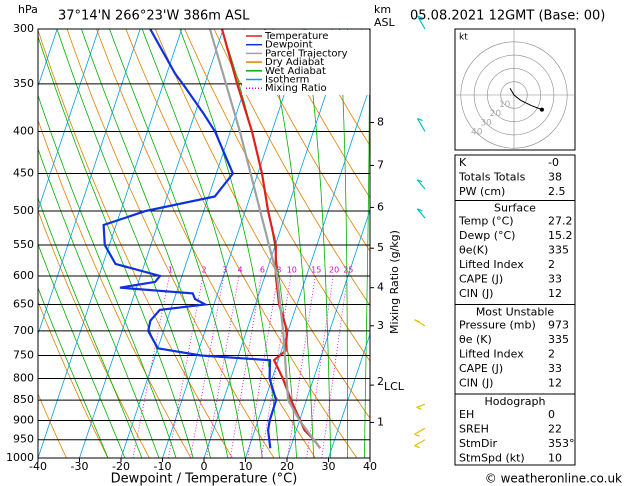 The height and width of the screenshot is (486, 629). What do you see at coordinates (492, 177) in the screenshot?
I see `index-name: Totals Totals` at bounding box center [492, 177].